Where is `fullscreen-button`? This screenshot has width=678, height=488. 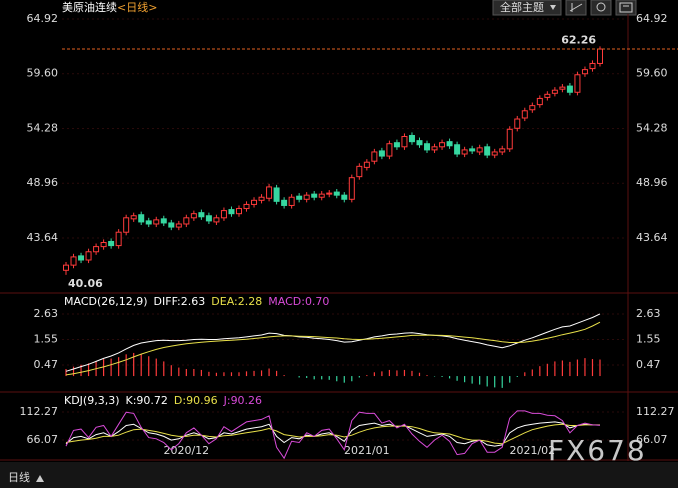 fullscreen-button is located at coordinates (626, 8).